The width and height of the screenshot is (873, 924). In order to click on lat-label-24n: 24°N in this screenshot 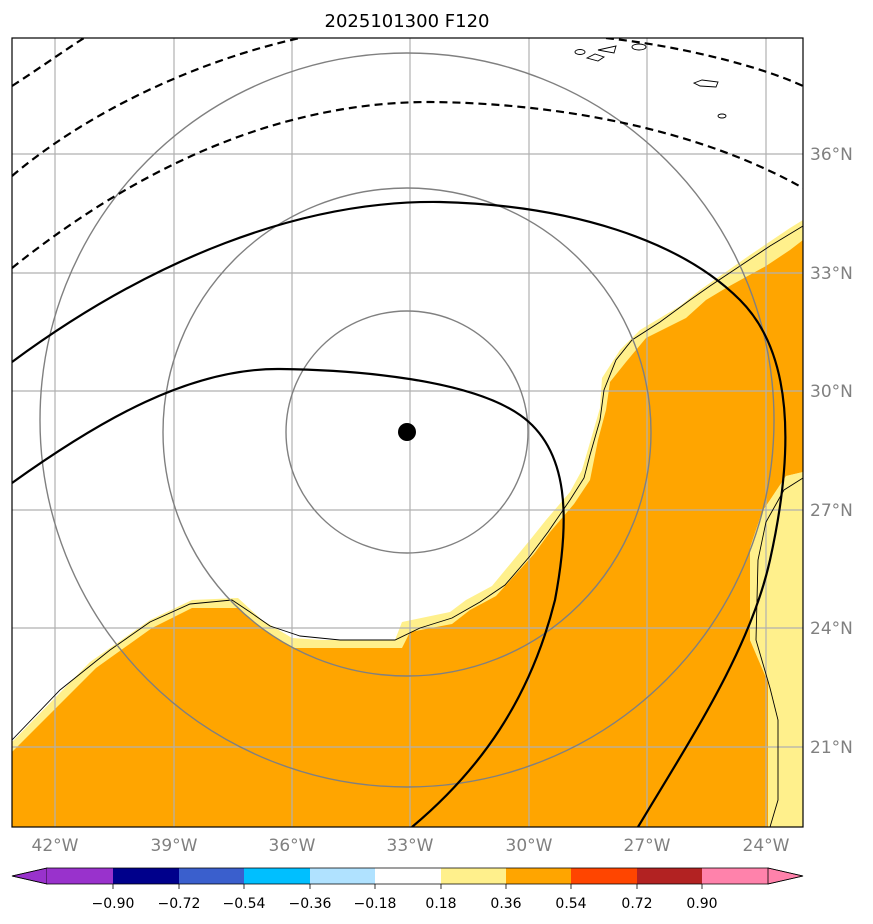, I will do `click(831, 629)`.